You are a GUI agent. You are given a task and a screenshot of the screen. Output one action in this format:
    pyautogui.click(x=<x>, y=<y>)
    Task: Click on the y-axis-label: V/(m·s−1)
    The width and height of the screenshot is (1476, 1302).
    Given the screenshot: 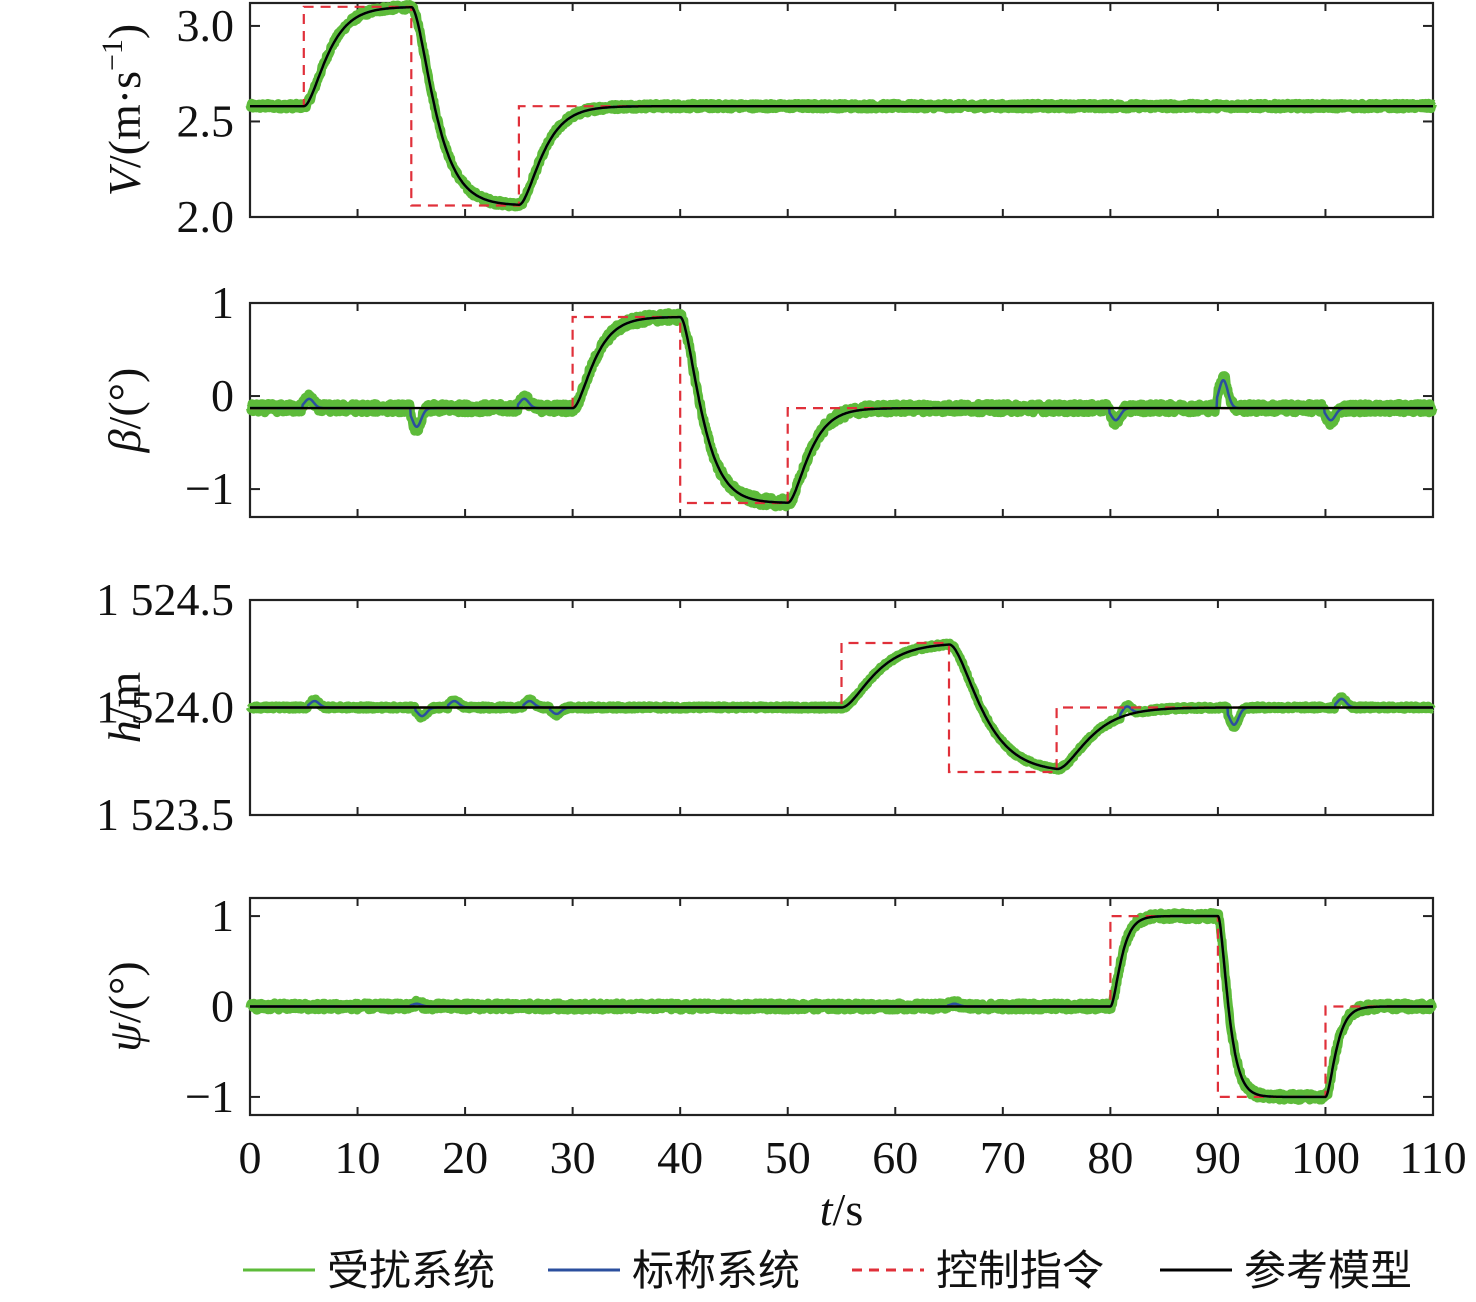 What is the action you would take?
    pyautogui.click(x=123, y=110)
    